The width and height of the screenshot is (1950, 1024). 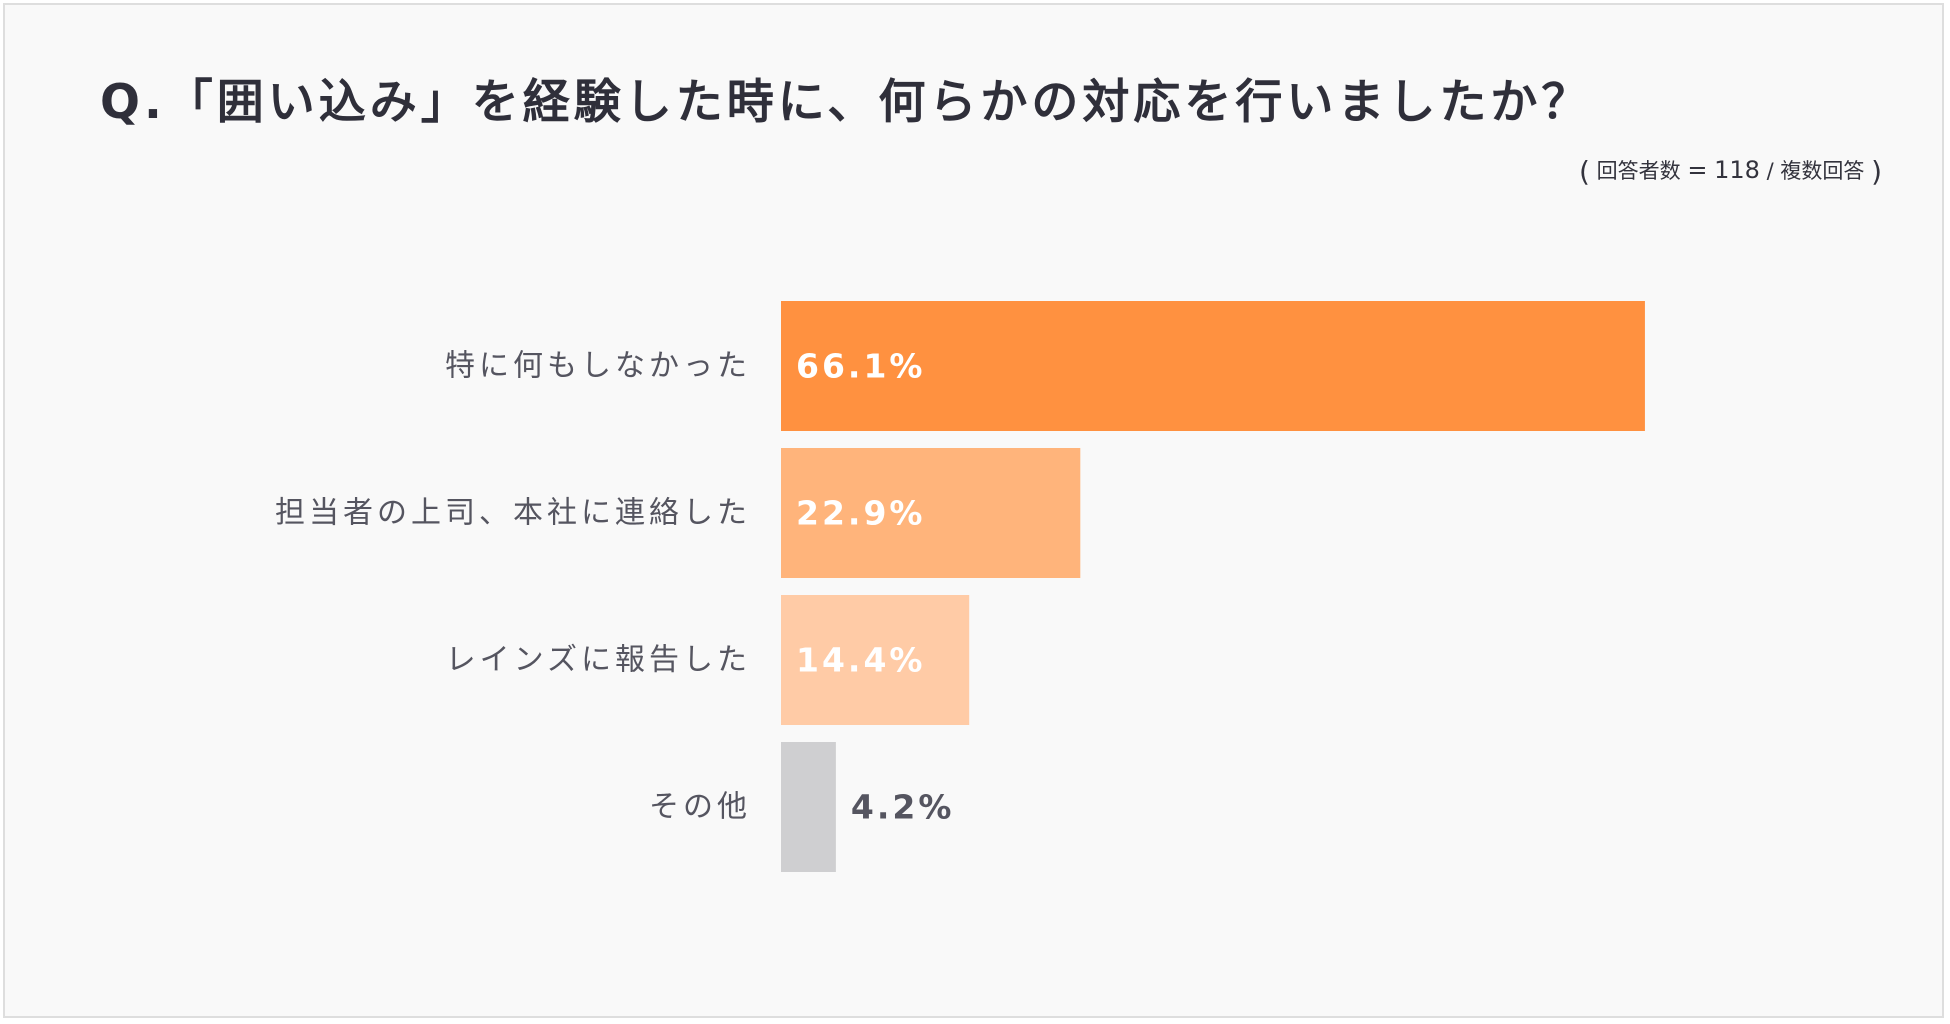 I want to click on note-multi-label: 複数回答, so click(x=1822, y=171).